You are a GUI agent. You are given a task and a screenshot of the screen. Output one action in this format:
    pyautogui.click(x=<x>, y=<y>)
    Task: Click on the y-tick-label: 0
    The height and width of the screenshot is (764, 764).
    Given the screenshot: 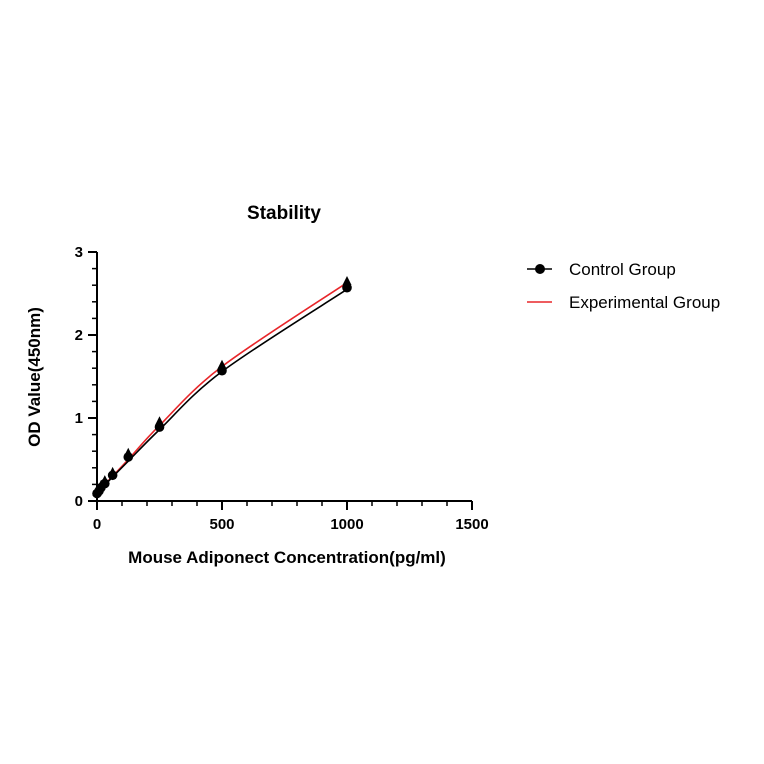 What is the action you would take?
    pyautogui.click(x=79, y=501)
    